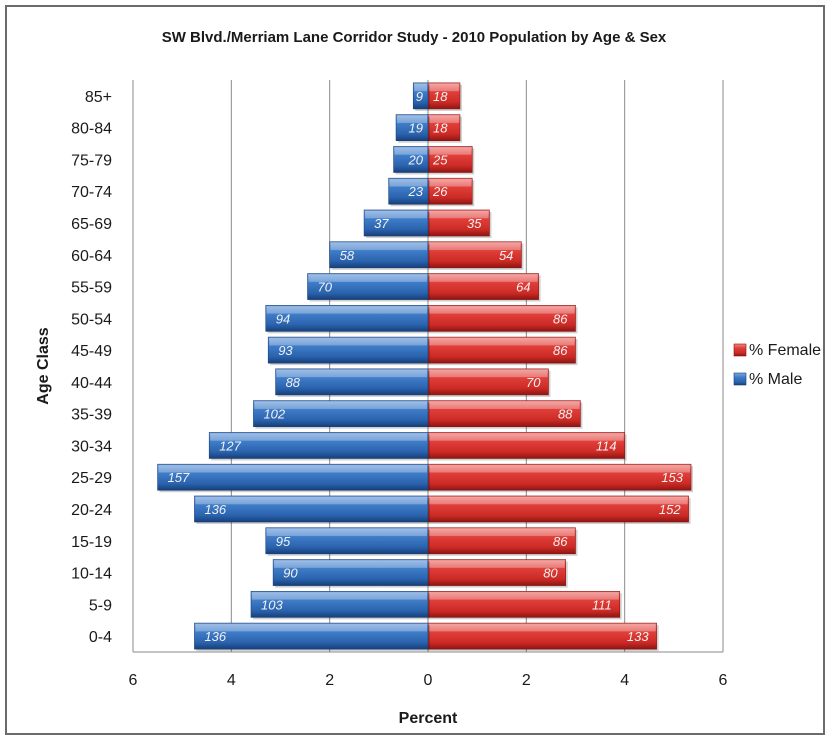 The width and height of the screenshot is (830, 740). I want to click on y-tick-label: 75-79, so click(91, 160).